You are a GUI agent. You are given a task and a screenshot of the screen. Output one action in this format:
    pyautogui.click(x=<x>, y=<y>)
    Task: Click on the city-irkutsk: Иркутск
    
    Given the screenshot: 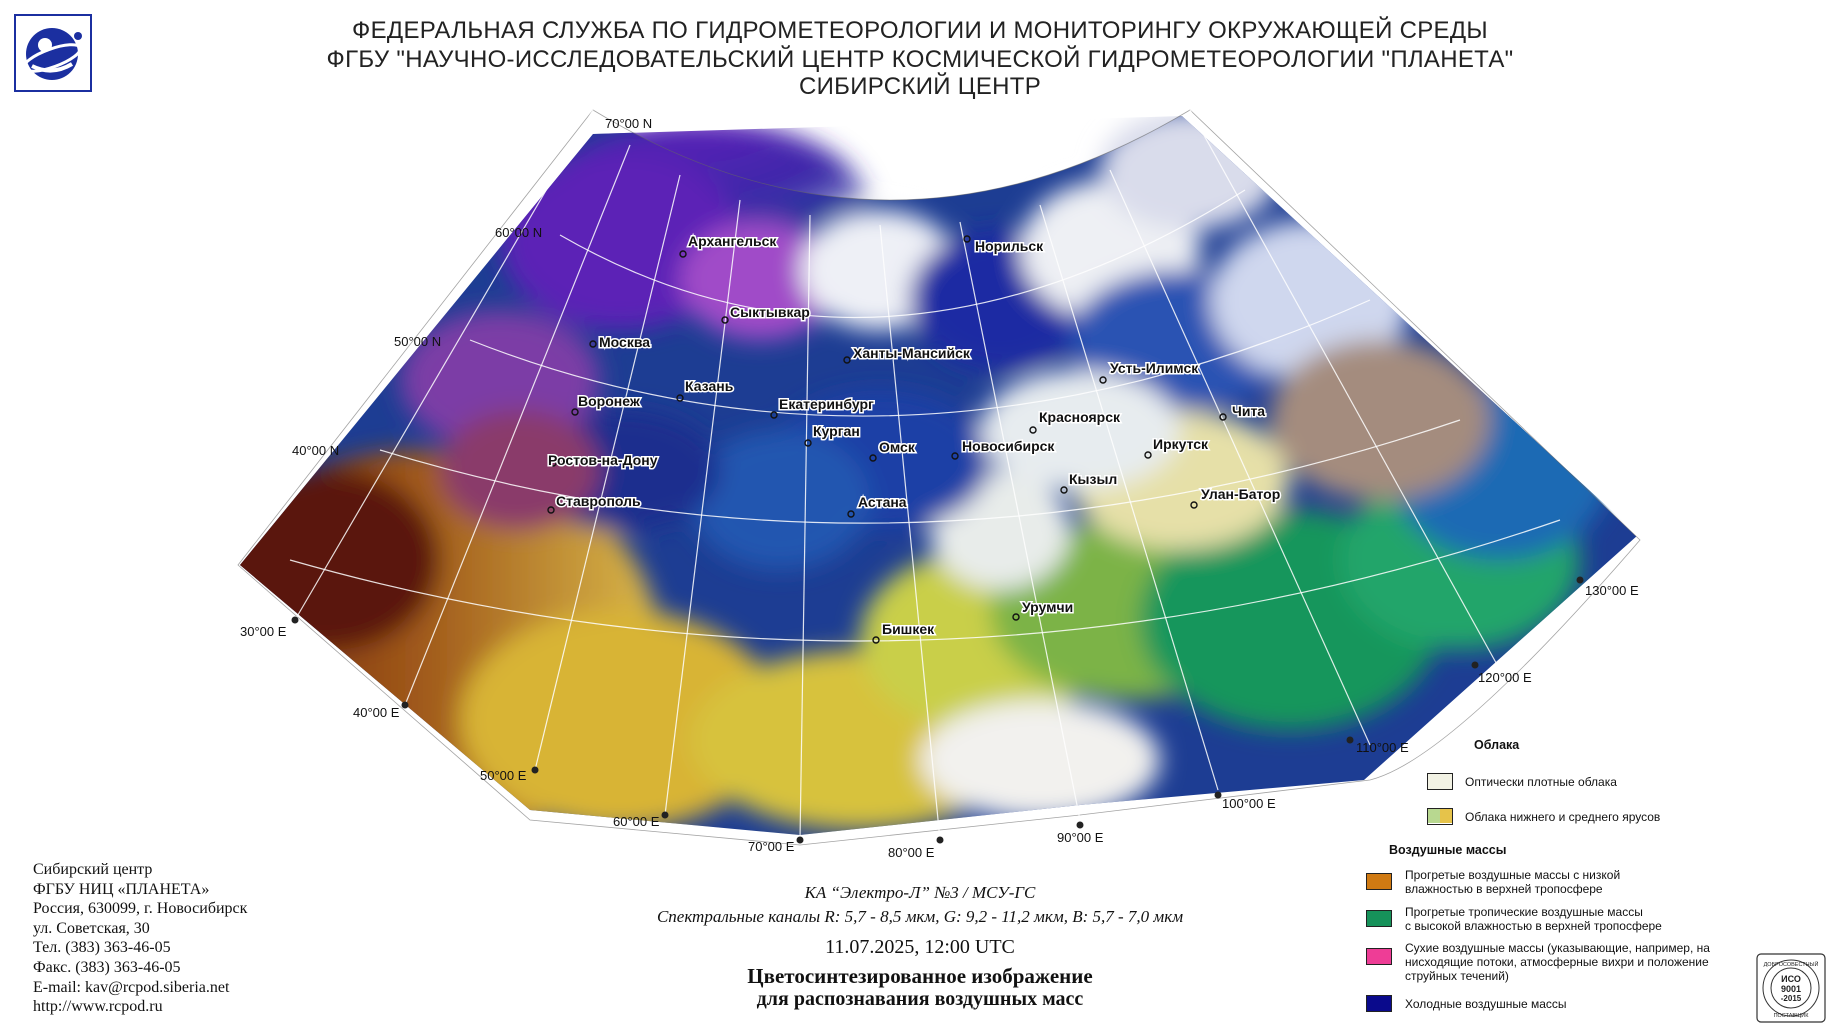 What is the action you would take?
    pyautogui.click(x=1181, y=444)
    